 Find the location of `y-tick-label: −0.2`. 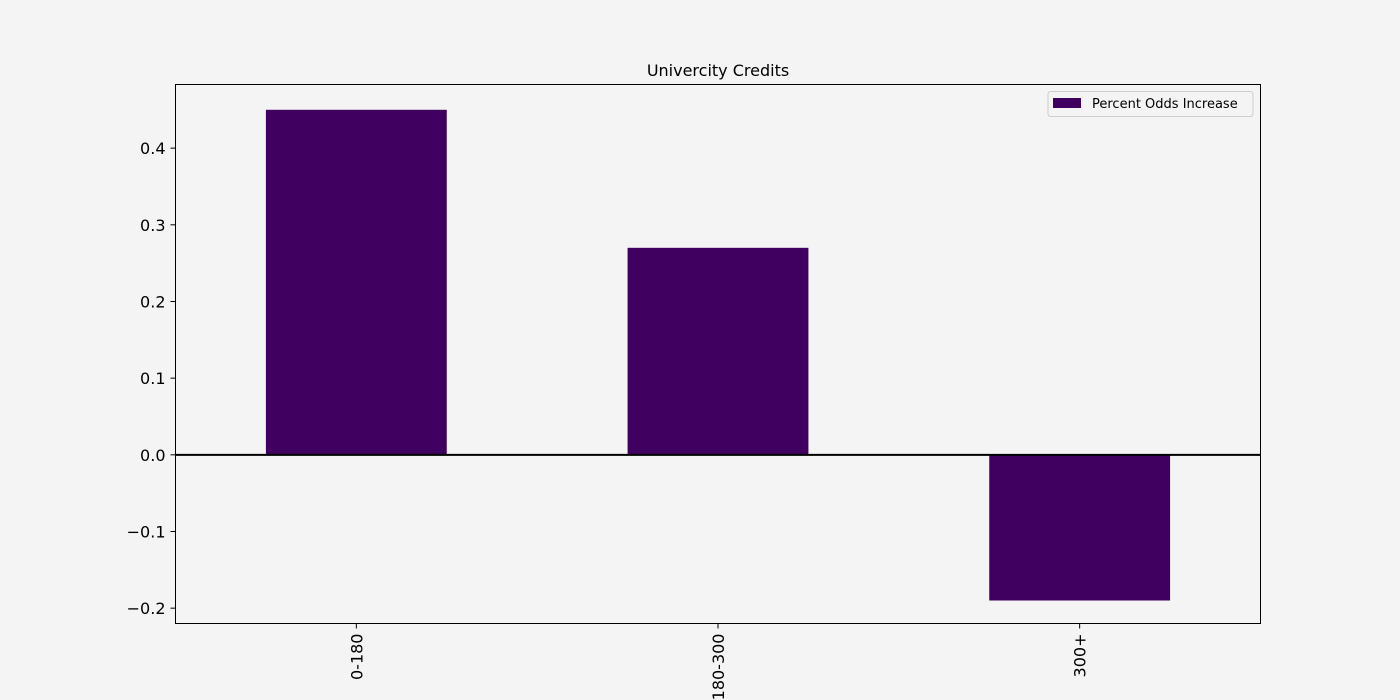

y-tick-label: −0.2 is located at coordinates (146, 608).